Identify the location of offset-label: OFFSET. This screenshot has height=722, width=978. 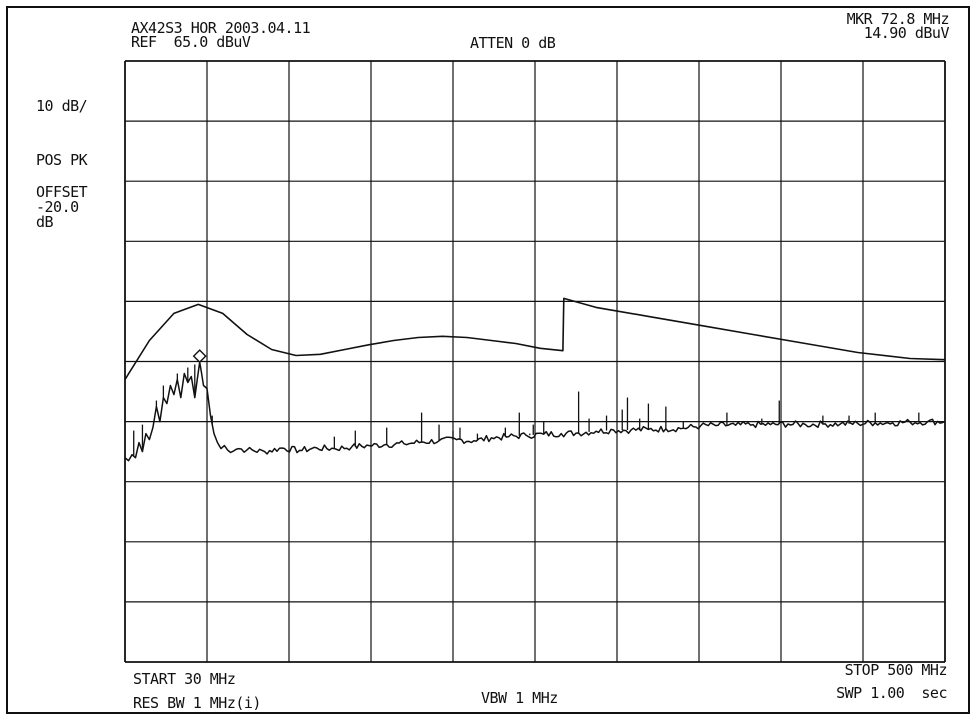
(62, 192).